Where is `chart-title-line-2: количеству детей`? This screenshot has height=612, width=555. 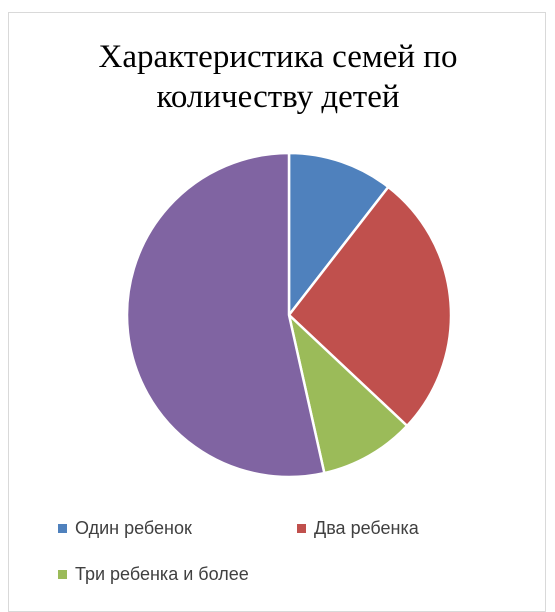
chart-title-line-2: количеству детей is located at coordinates (278, 97).